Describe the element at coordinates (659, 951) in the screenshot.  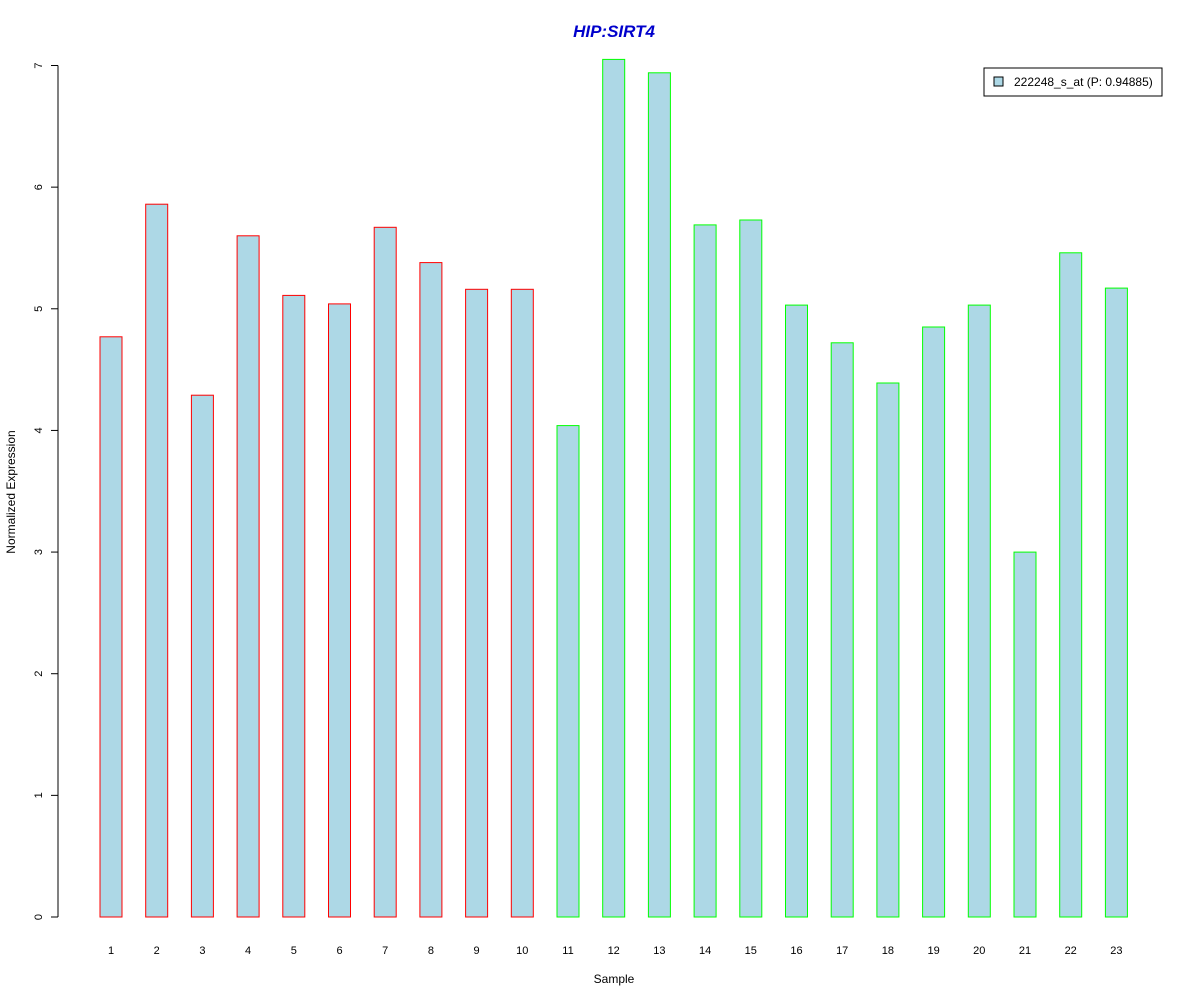
I see `x-tick-label: 13` at that location.